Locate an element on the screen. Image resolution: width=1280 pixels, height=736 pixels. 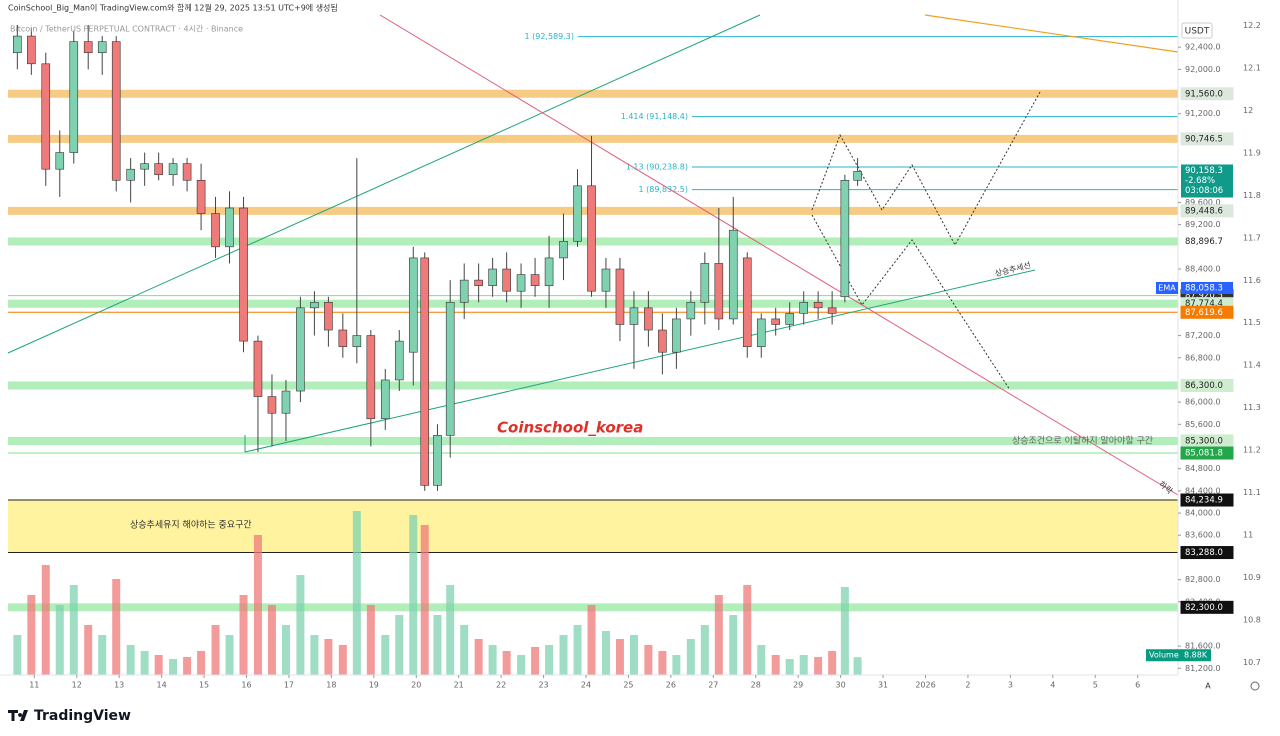
x-tick-label: 22 is located at coordinates (501, 685).